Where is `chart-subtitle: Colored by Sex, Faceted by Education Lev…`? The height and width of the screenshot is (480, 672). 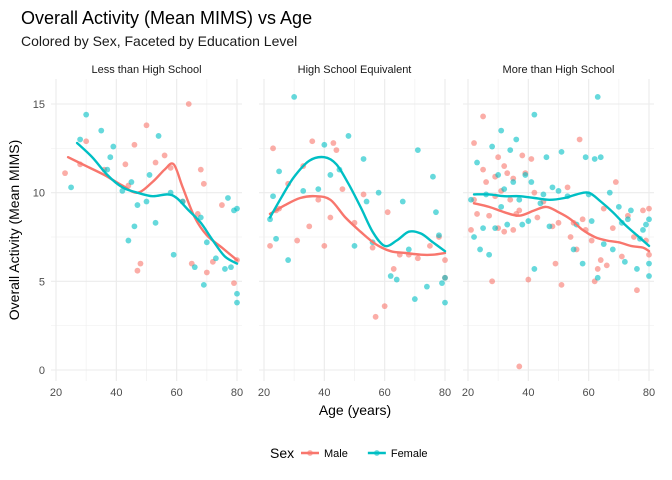
chart-subtitle: Colored by Sex, Faceted by Education Lev… is located at coordinates (159, 41).